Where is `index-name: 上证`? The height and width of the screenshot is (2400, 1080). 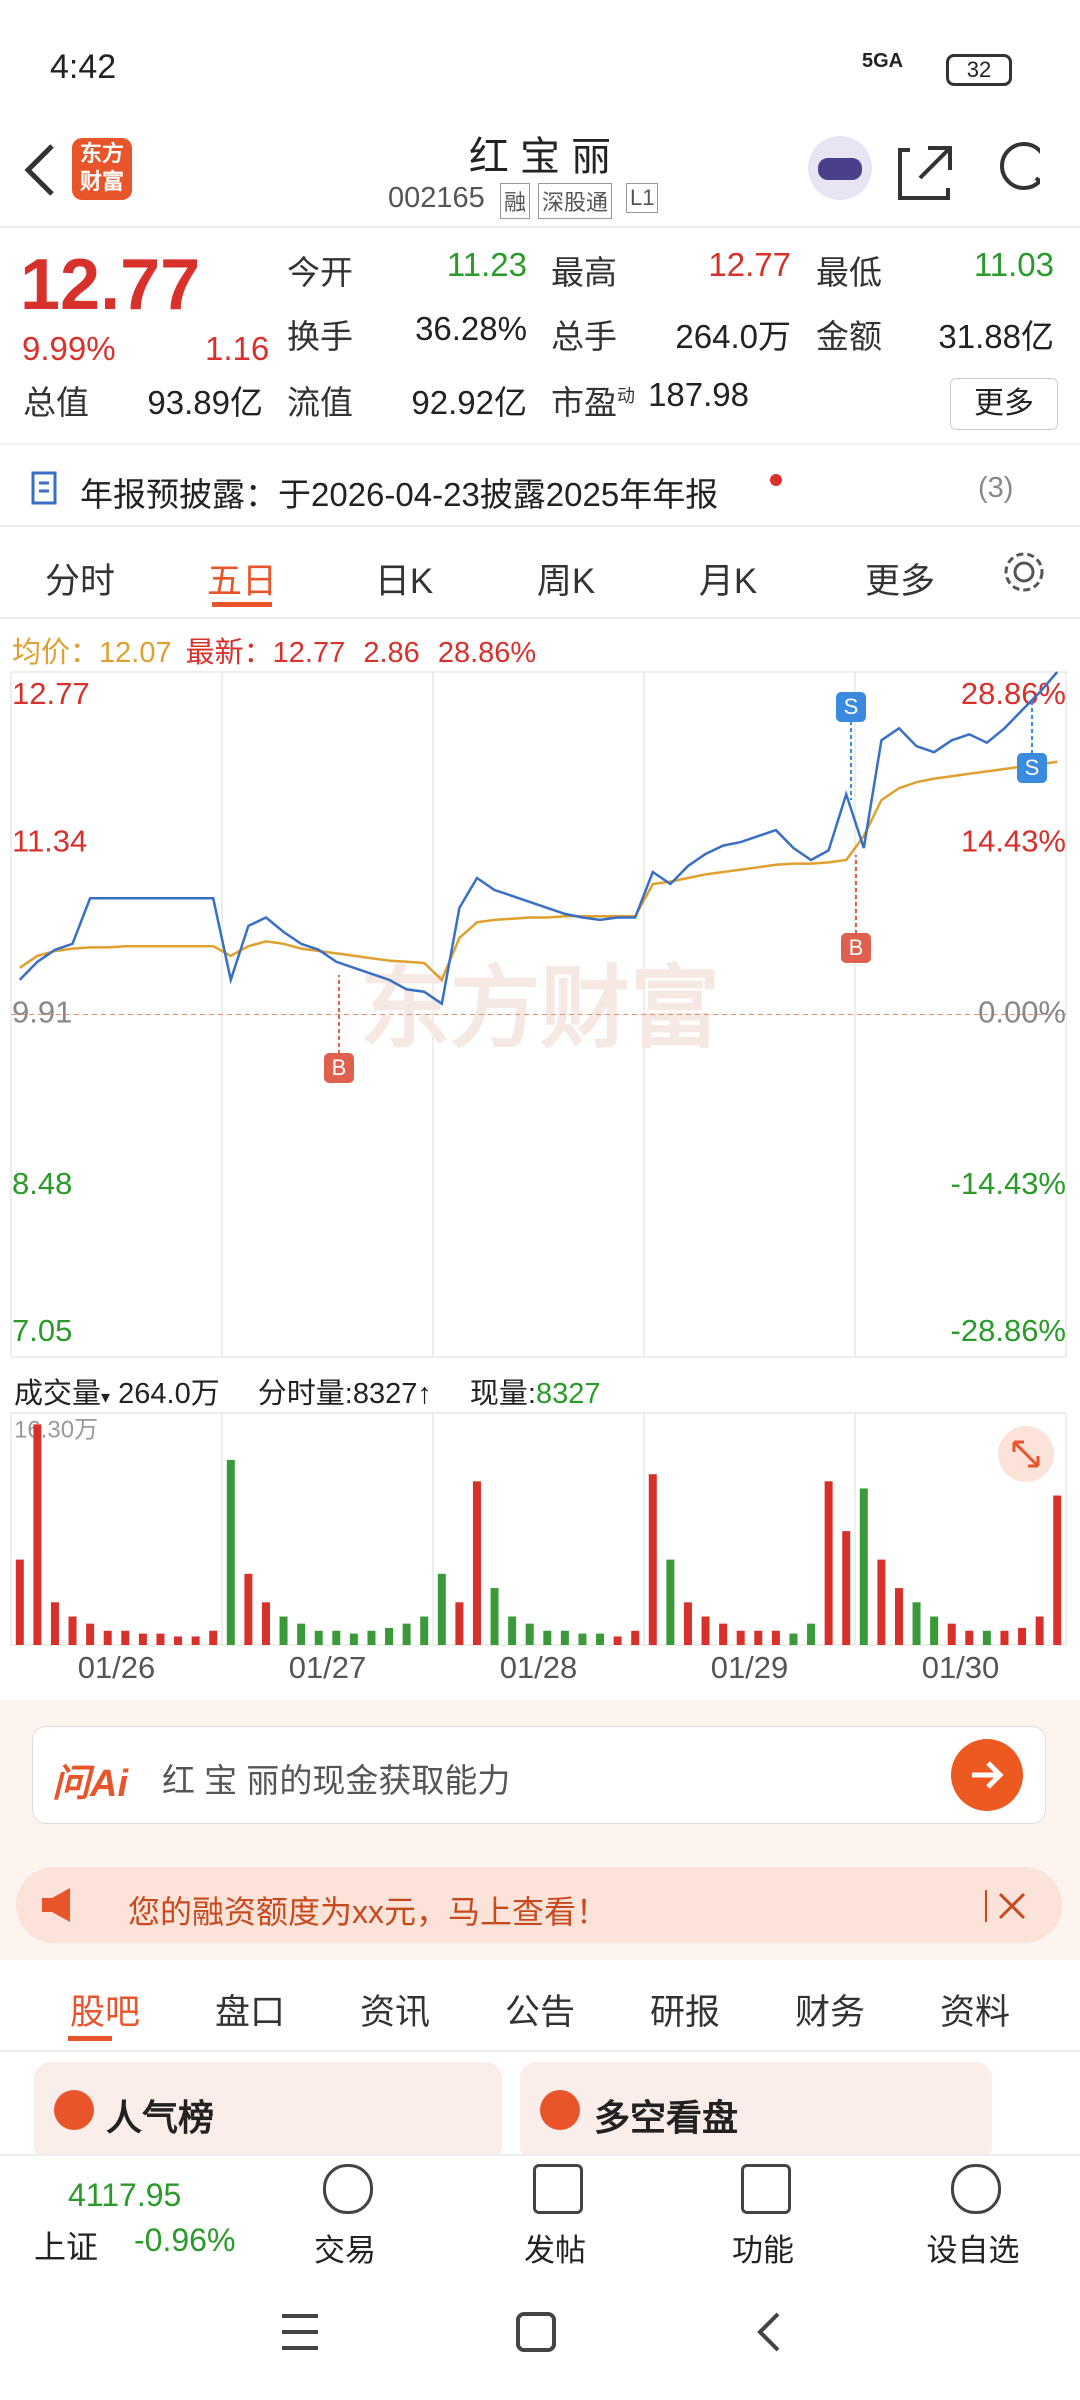
index-name: 上证 is located at coordinates (66, 2247).